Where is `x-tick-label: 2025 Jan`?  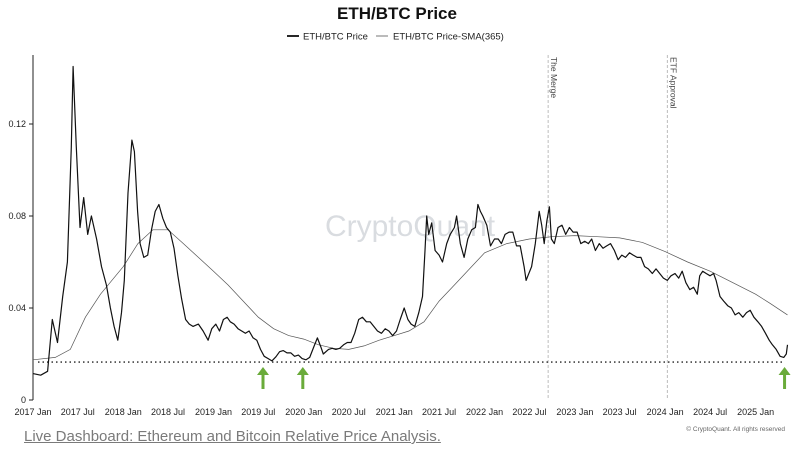 x-tick-label: 2025 Jan is located at coordinates (755, 412).